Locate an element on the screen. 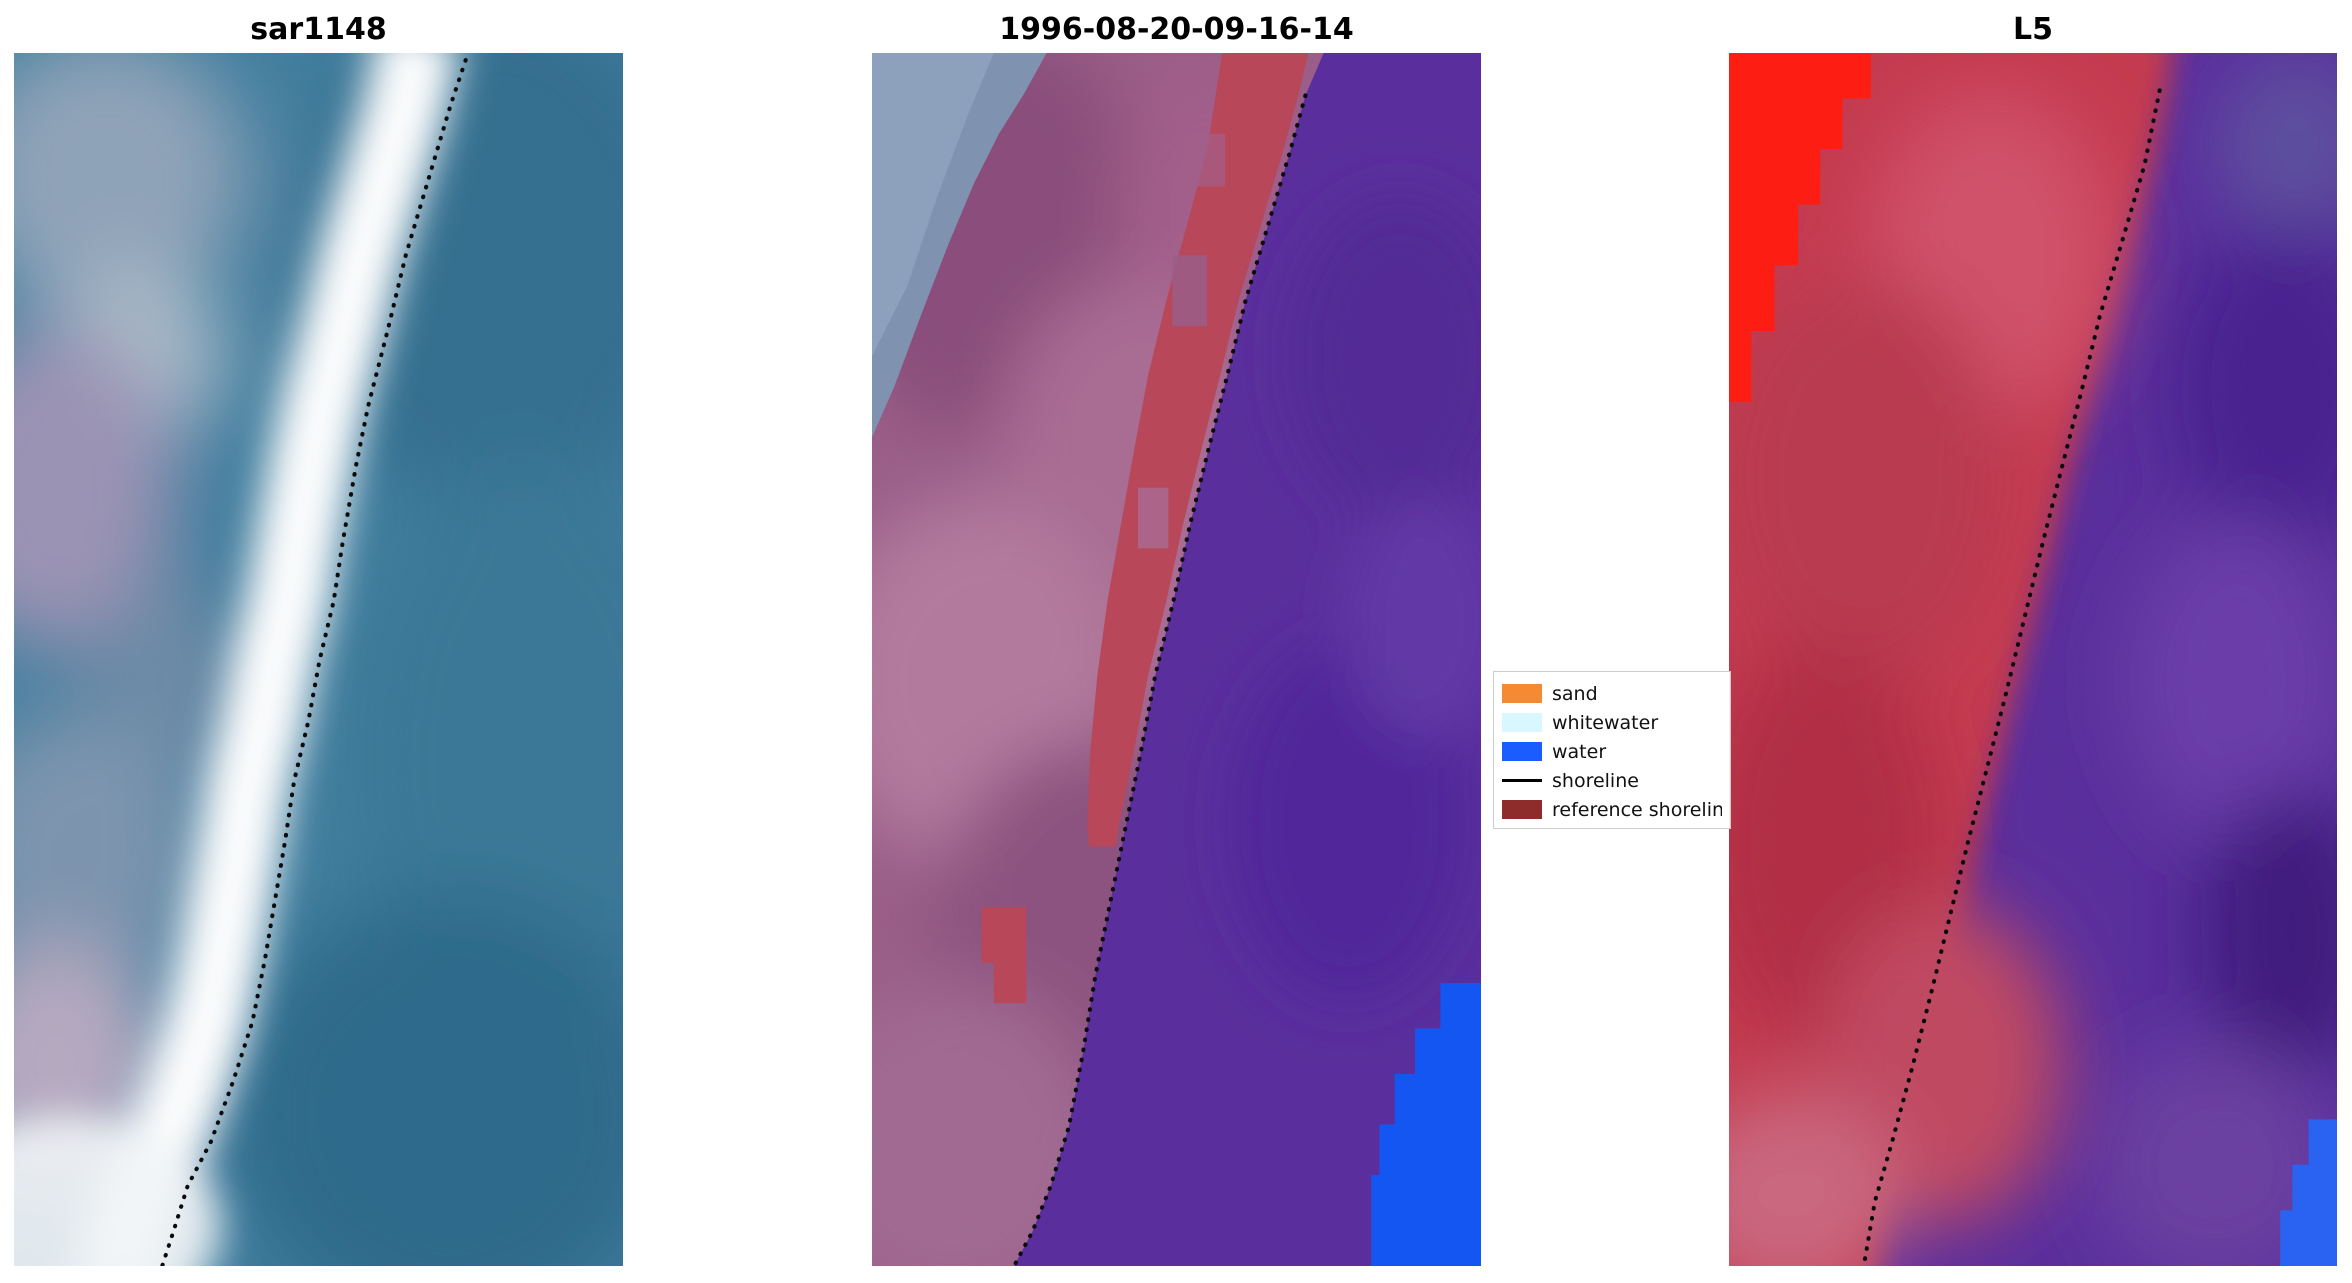 The width and height of the screenshot is (2352, 1283). panel-title-sar: sar1148 is located at coordinates (318, 29).